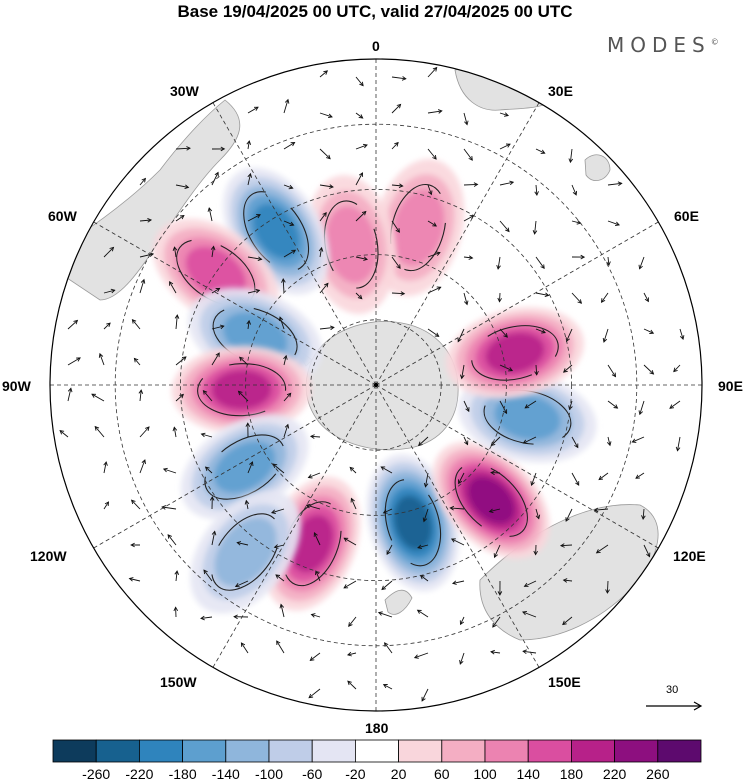  Describe the element at coordinates (672, 690) in the screenshot. I see `reference-vector-label: 30` at that location.